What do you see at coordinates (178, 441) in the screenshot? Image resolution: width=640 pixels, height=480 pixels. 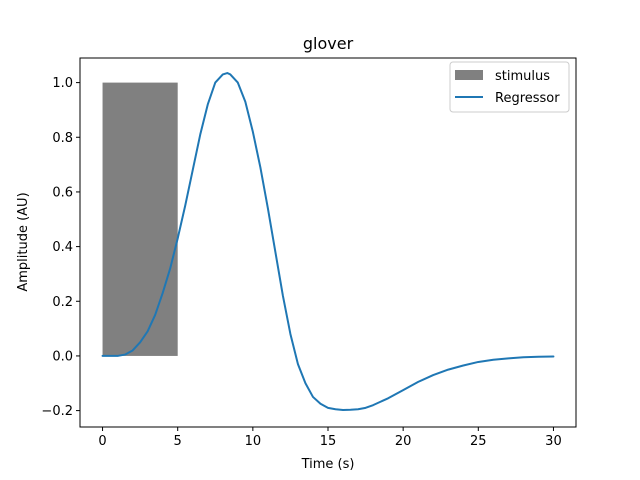 I see `x-tick-label: 5` at bounding box center [178, 441].